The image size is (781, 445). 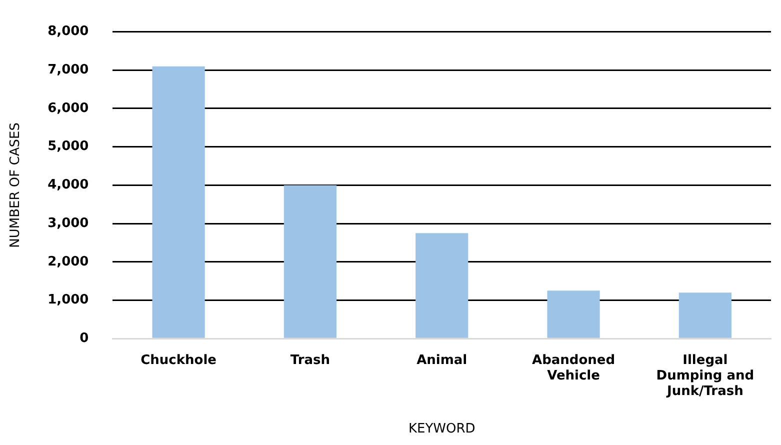 What do you see at coordinates (442, 429) in the screenshot?
I see `x-axis-title: KEYWORD` at bounding box center [442, 429].